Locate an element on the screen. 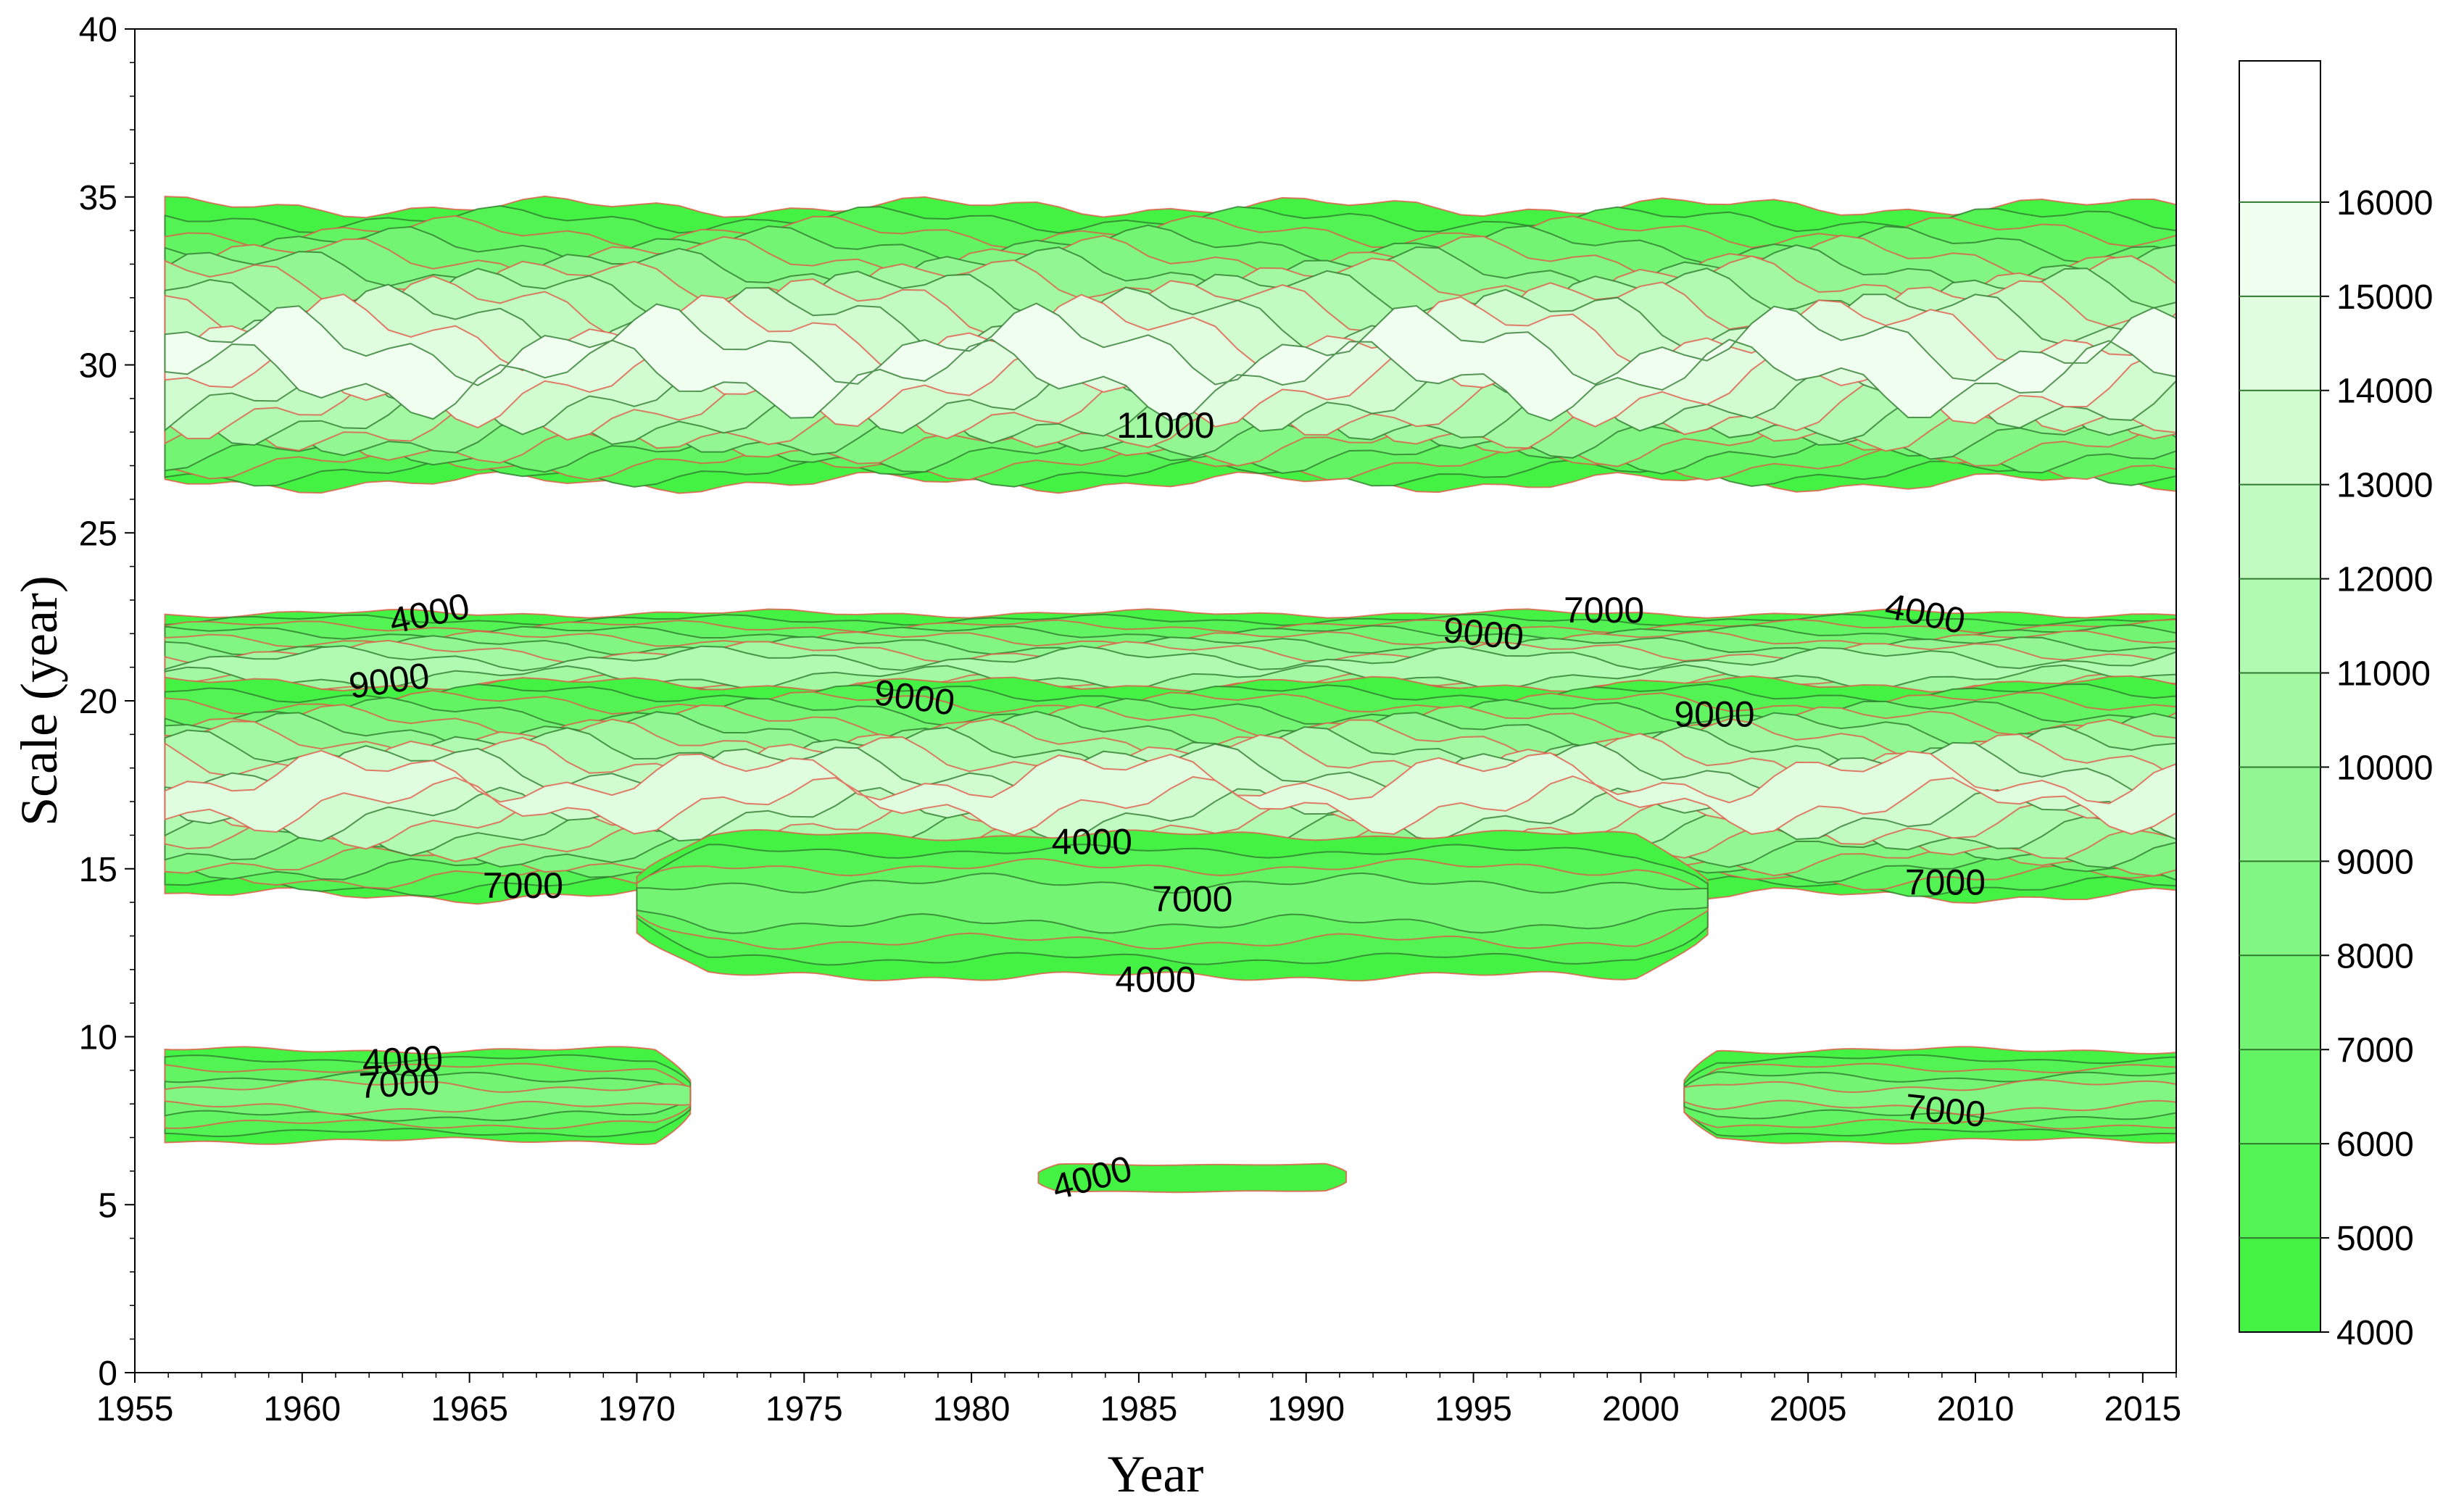 The height and width of the screenshot is (1506, 2464). y-tick-label: 40 is located at coordinates (98, 30).